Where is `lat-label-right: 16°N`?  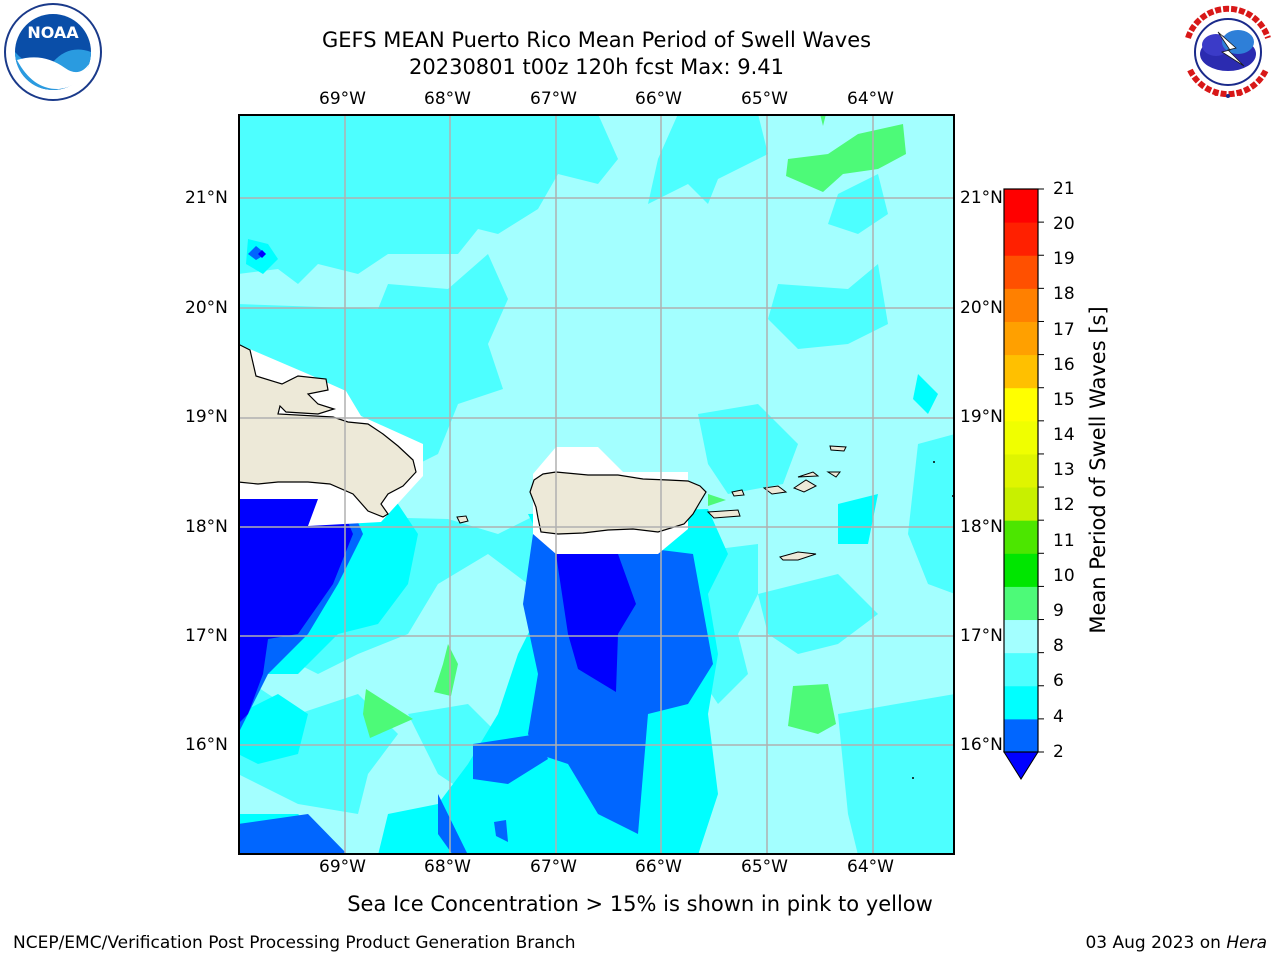 lat-label-right: 16°N is located at coordinates (981, 745).